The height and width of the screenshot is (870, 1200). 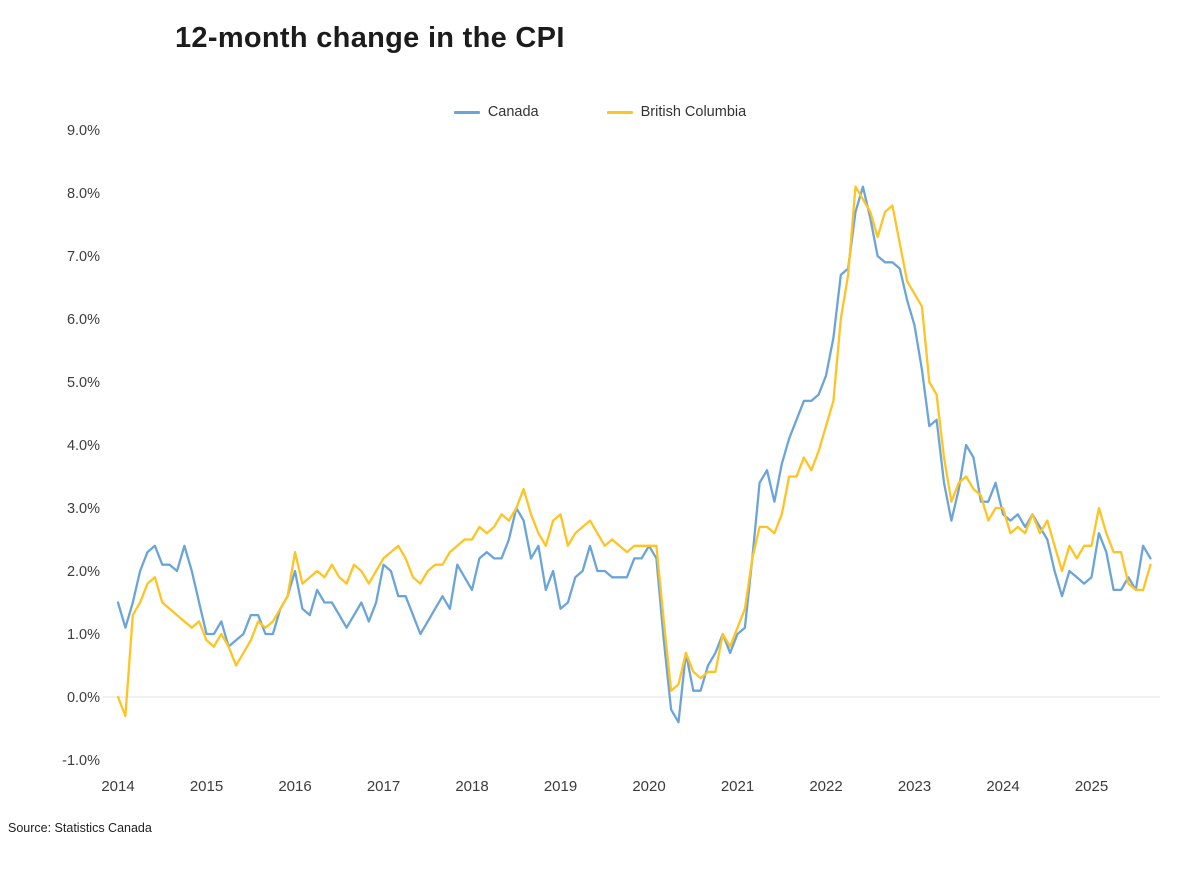 I want to click on x-axis-tick-label: 2024, so click(x=1002, y=786).